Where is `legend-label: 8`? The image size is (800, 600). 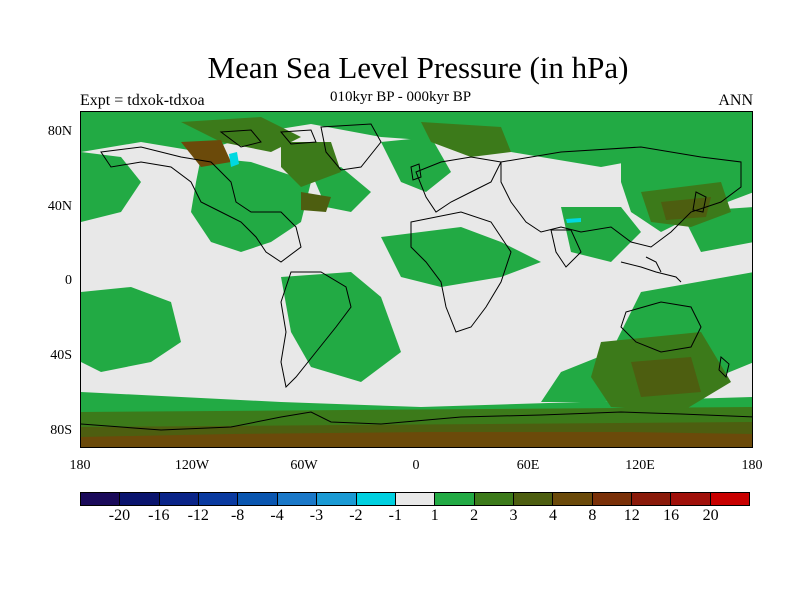 legend-label: 8 is located at coordinates (592, 515).